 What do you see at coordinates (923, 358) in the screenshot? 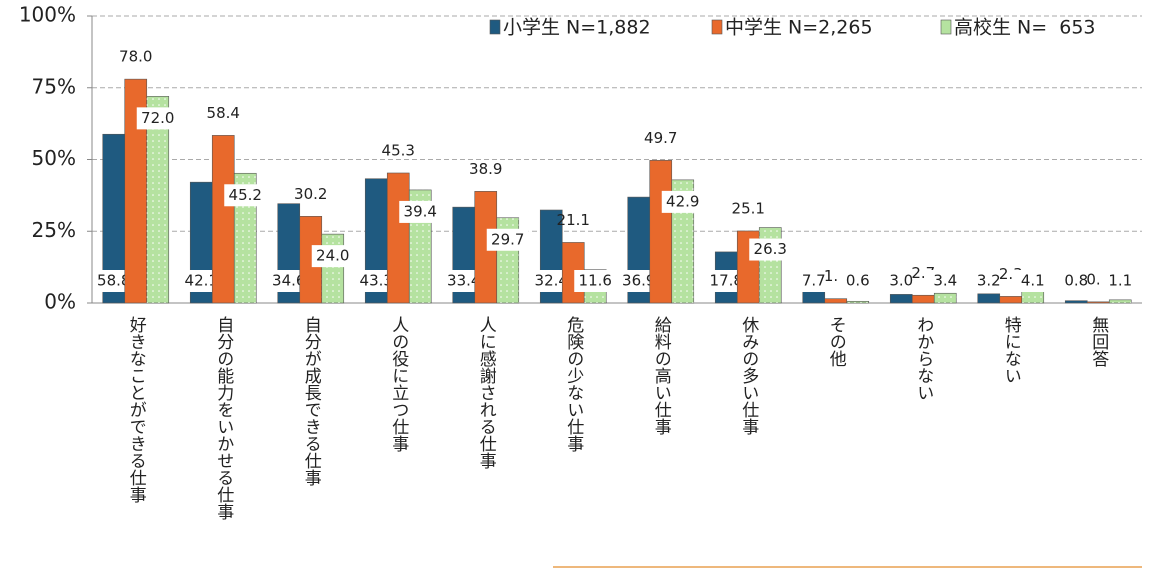
I see `x-tick-label: わからない` at bounding box center [923, 358].